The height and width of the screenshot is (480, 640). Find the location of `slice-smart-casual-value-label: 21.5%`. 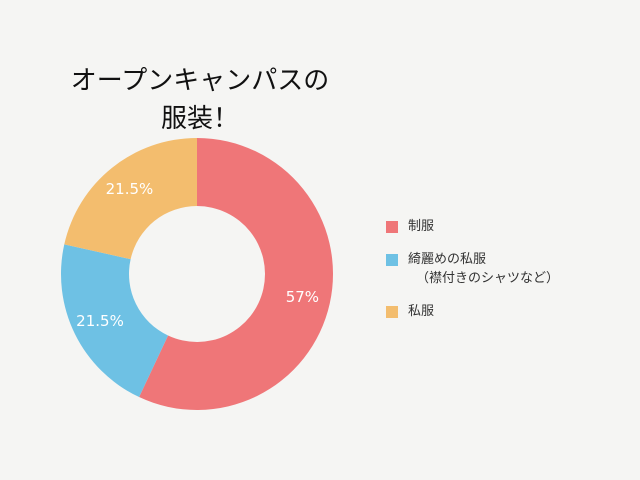

slice-smart-casual-value-label: 21.5% is located at coordinates (100, 321).